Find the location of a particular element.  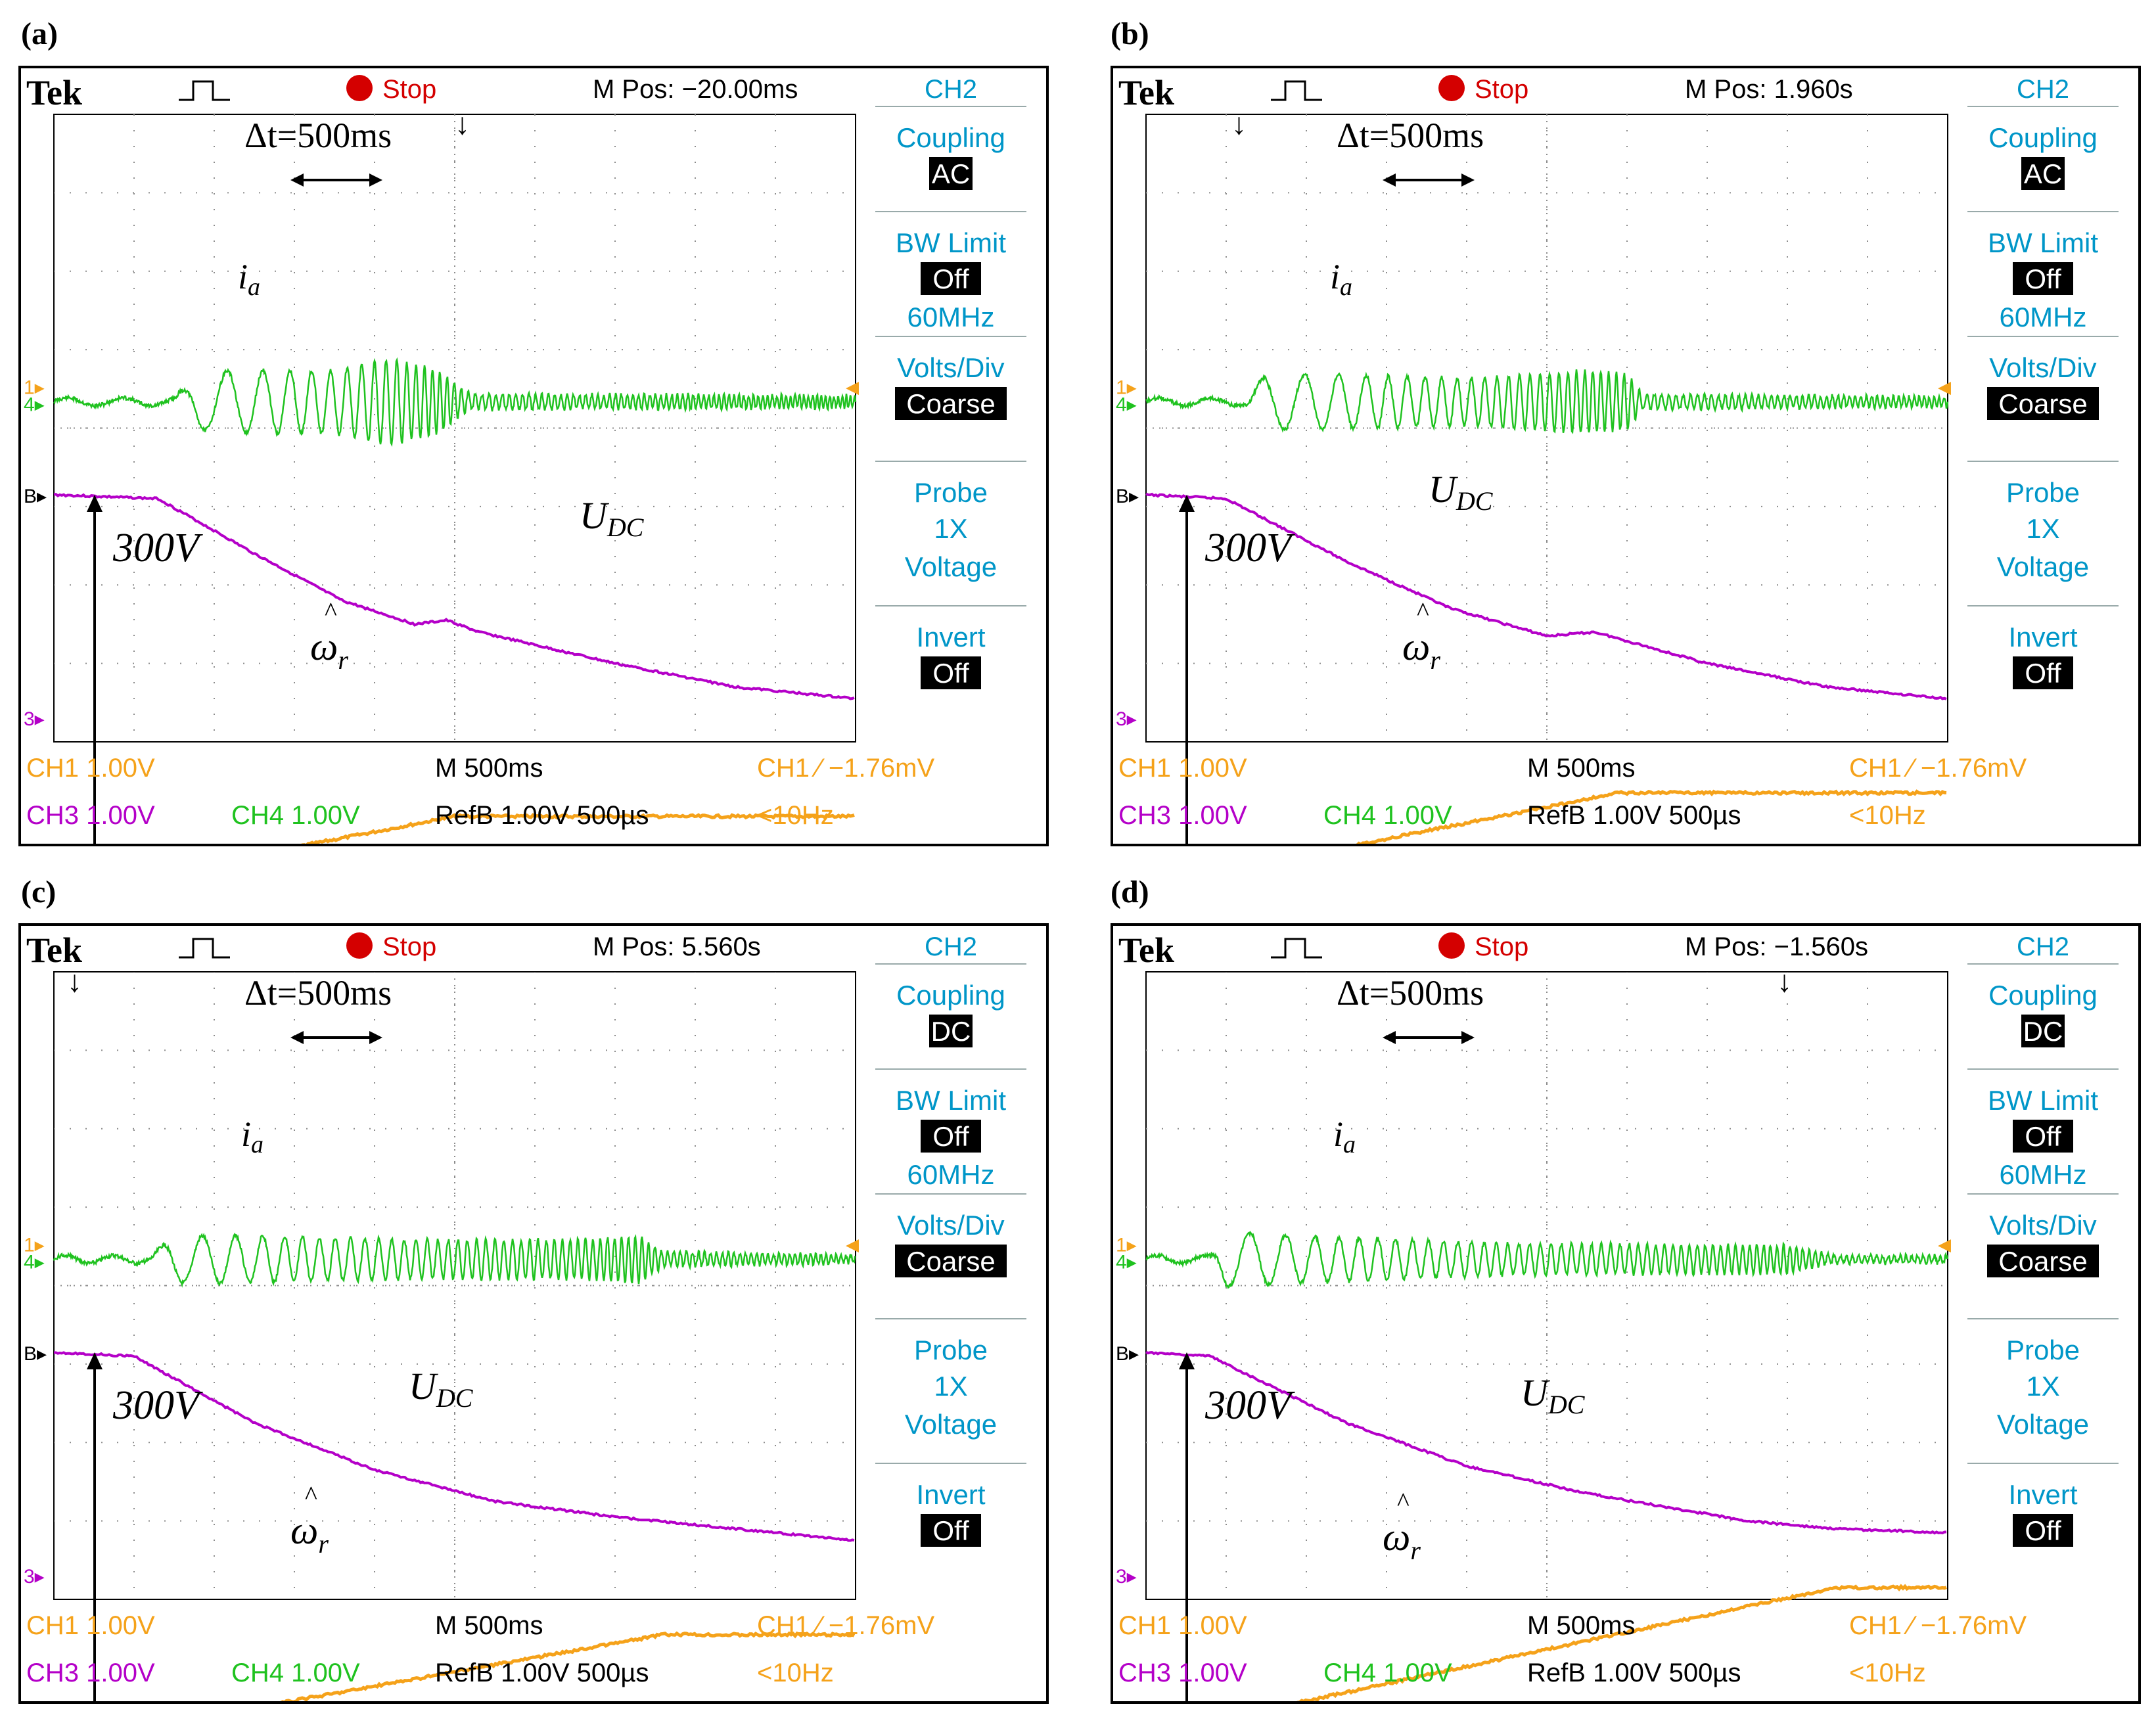

m-position: M Pos: 5.560s is located at coordinates (677, 946).